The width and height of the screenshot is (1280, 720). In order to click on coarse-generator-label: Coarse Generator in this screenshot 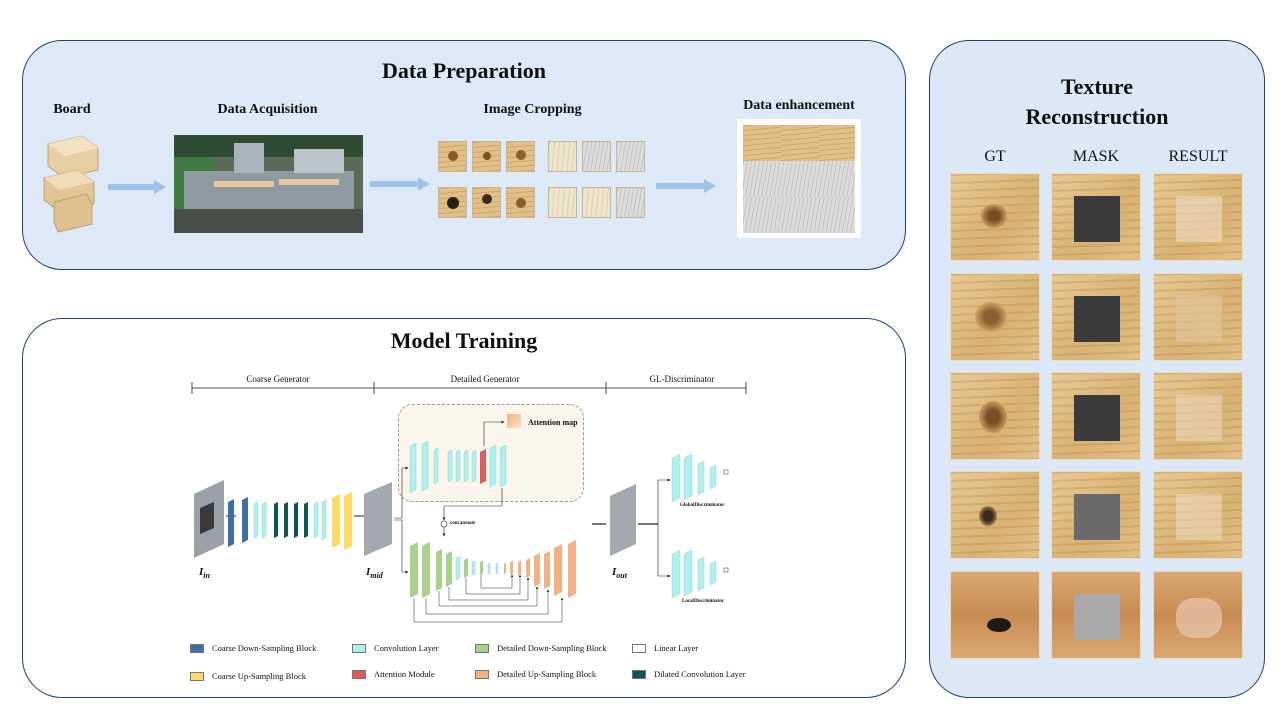, I will do `click(278, 379)`.